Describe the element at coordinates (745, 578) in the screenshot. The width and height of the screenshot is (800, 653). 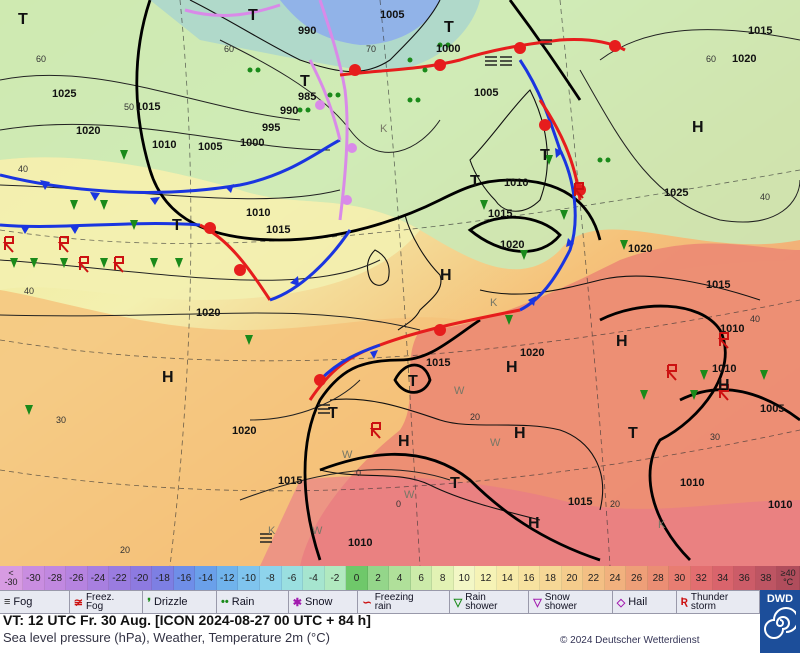
I see `scale-cell: 36` at that location.